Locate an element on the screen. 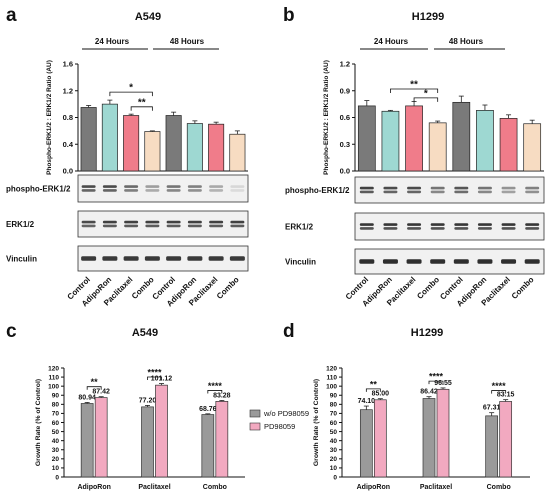  legend-swatch-pink is located at coordinates (255, 426).